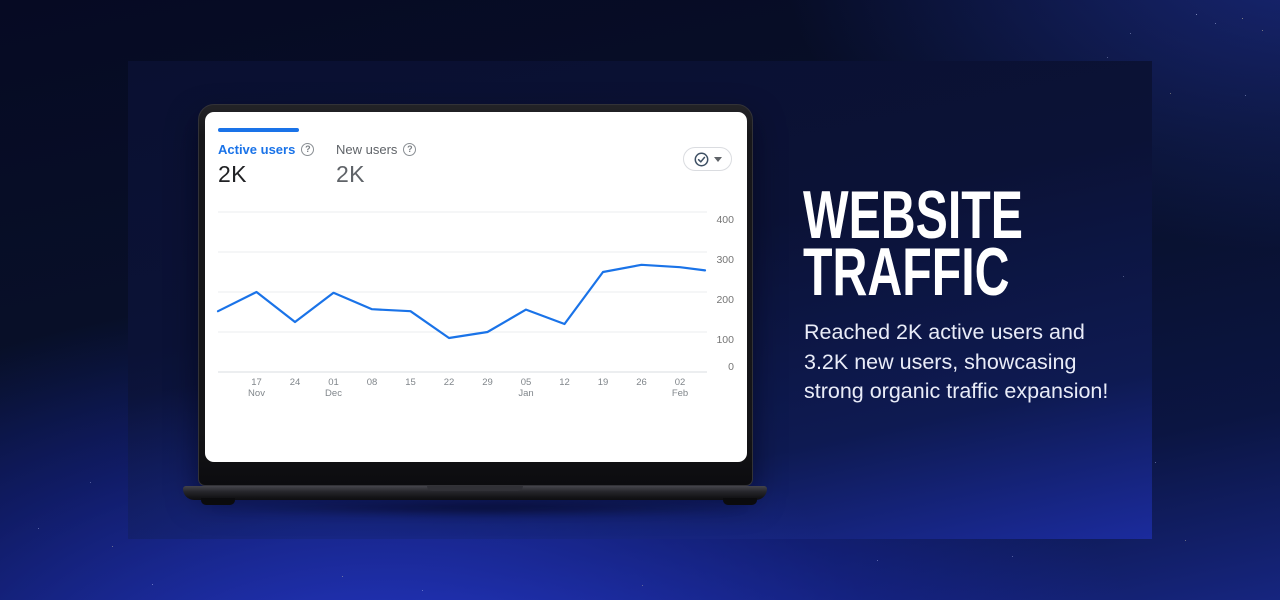 The height and width of the screenshot is (600, 1280). I want to click on svg-text: 02, so click(680, 382).